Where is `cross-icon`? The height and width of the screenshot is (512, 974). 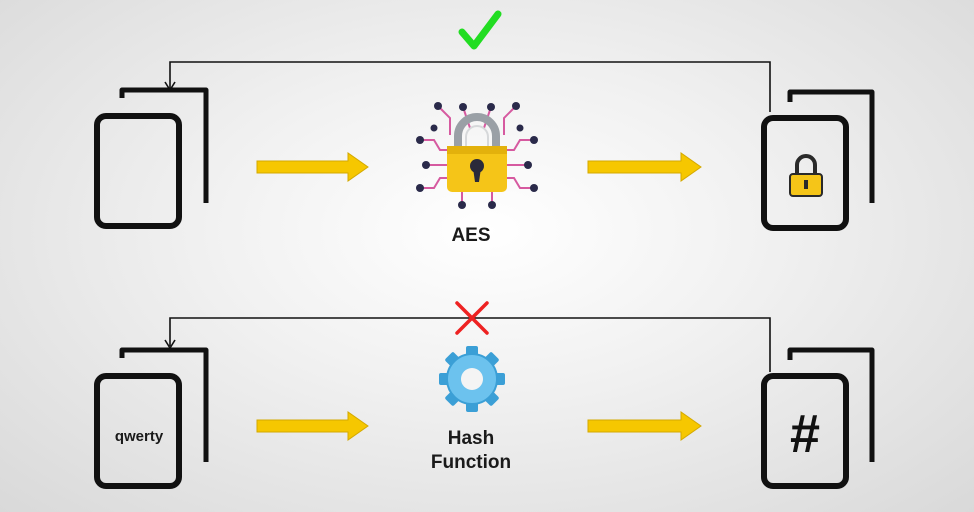 cross-icon is located at coordinates (472, 318).